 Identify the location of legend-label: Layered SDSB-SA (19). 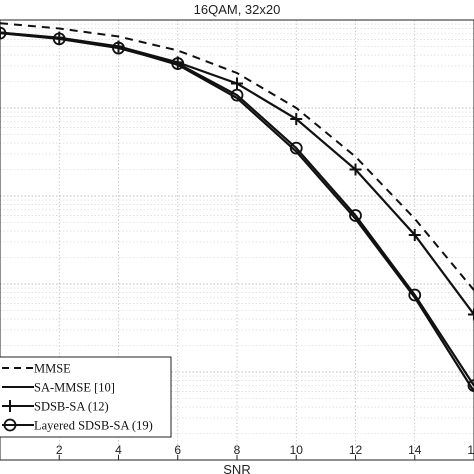
(93, 426).